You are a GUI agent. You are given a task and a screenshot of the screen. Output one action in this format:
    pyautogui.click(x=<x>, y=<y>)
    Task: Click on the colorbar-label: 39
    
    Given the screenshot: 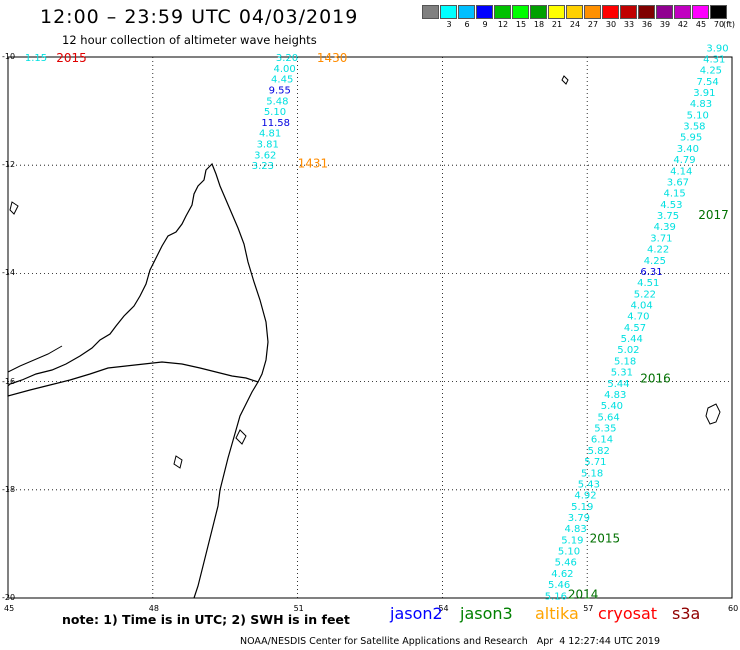 What is the action you would take?
    pyautogui.click(x=665, y=24)
    